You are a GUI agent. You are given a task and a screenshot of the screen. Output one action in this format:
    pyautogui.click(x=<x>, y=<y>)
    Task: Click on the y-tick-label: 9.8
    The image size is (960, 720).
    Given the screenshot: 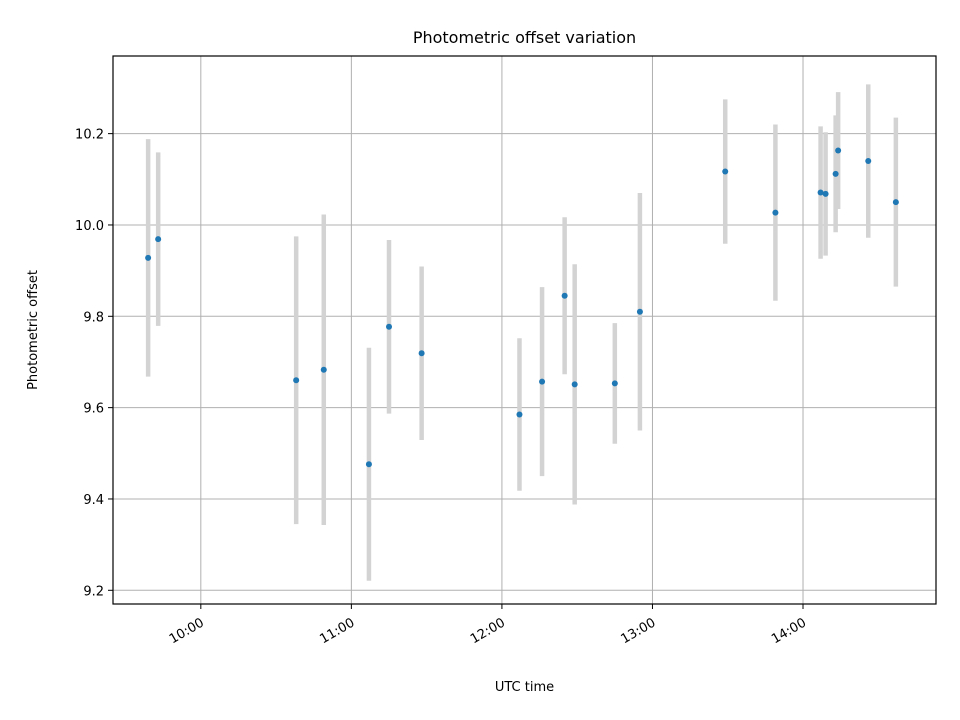 What is the action you would take?
    pyautogui.click(x=93, y=317)
    